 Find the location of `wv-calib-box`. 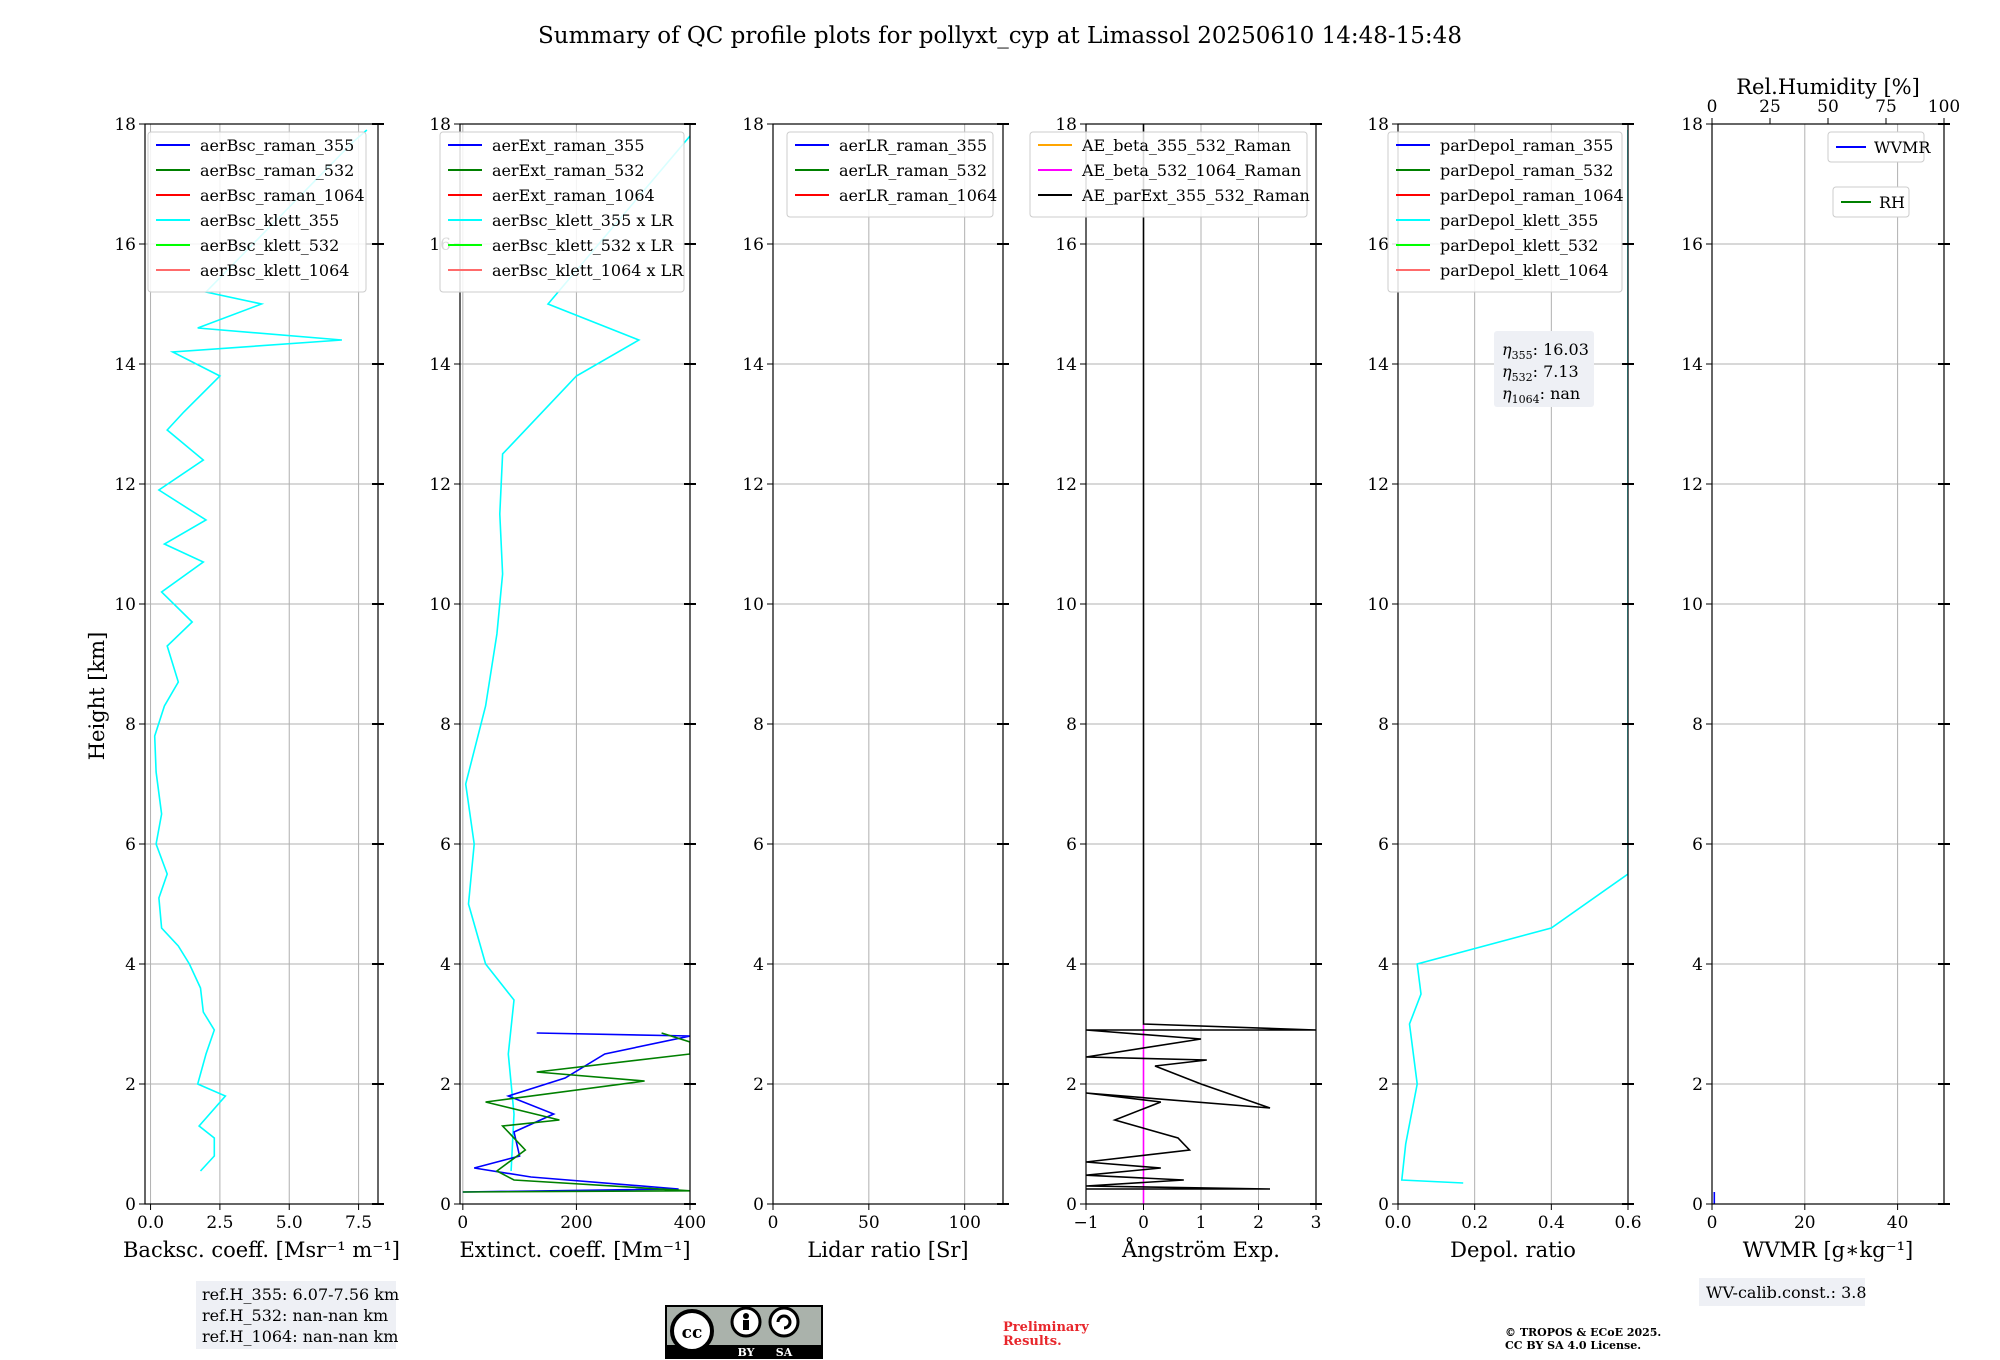

wv-calib-box is located at coordinates (1782, 1292).